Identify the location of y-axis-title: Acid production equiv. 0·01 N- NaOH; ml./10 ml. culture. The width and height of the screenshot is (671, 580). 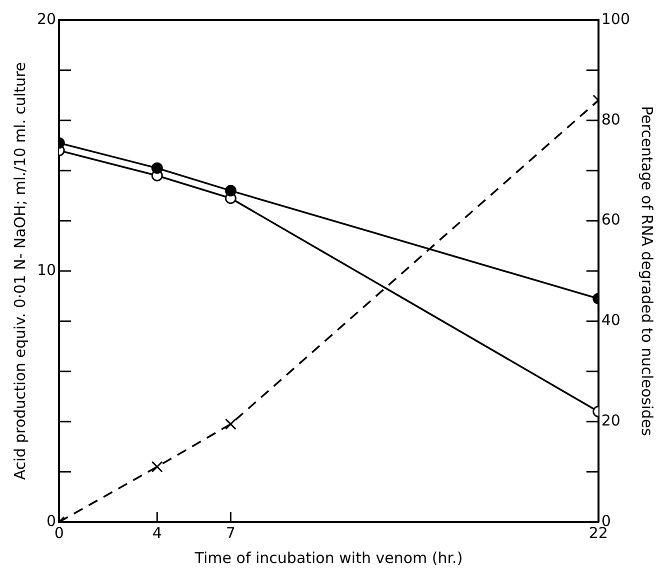
(19, 271).